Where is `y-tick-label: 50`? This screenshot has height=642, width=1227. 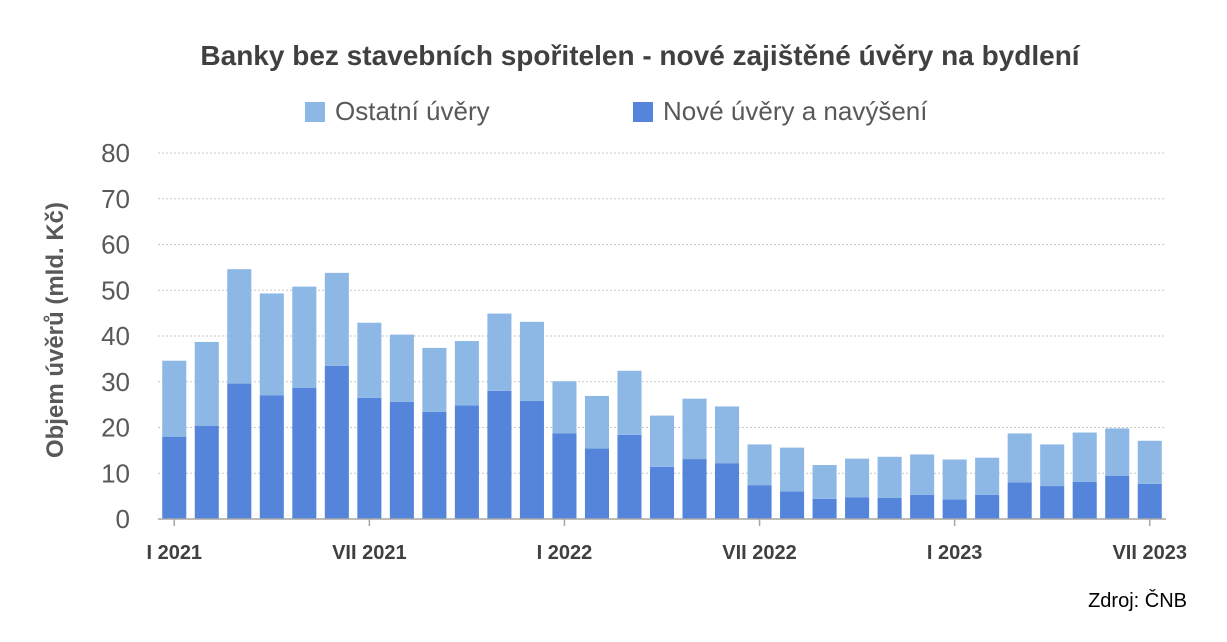
y-tick-label: 50 is located at coordinates (115, 290).